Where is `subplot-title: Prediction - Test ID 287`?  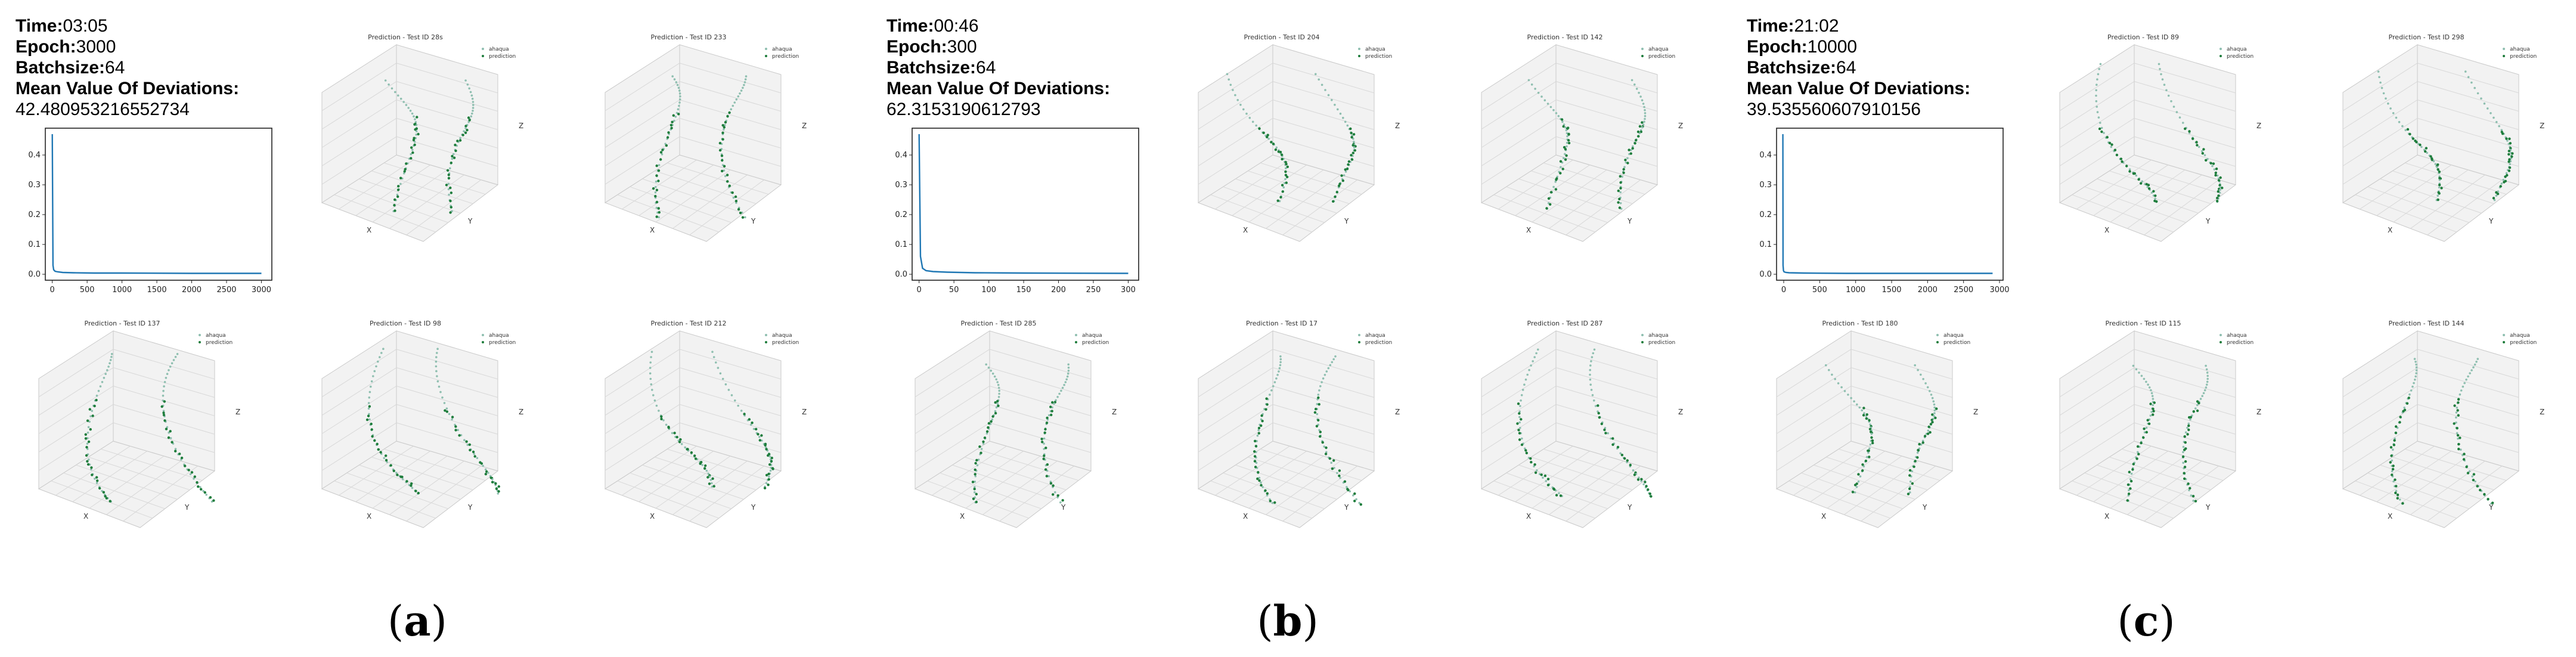 subplot-title: Prediction - Test ID 287 is located at coordinates (1565, 323).